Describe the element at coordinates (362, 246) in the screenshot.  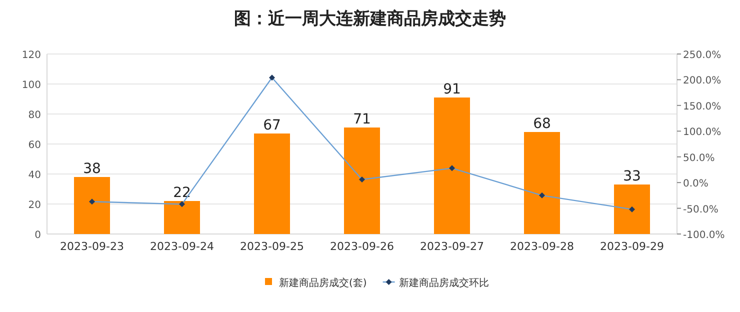
I see `x-tick-label: 2023-09-26` at that location.